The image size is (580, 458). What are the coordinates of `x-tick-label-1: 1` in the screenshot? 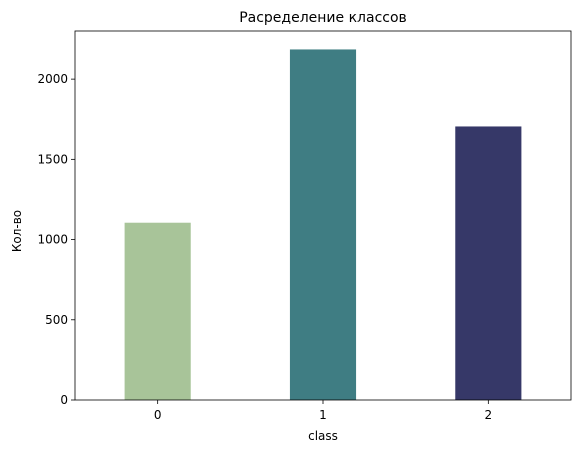 It's located at (323, 415).